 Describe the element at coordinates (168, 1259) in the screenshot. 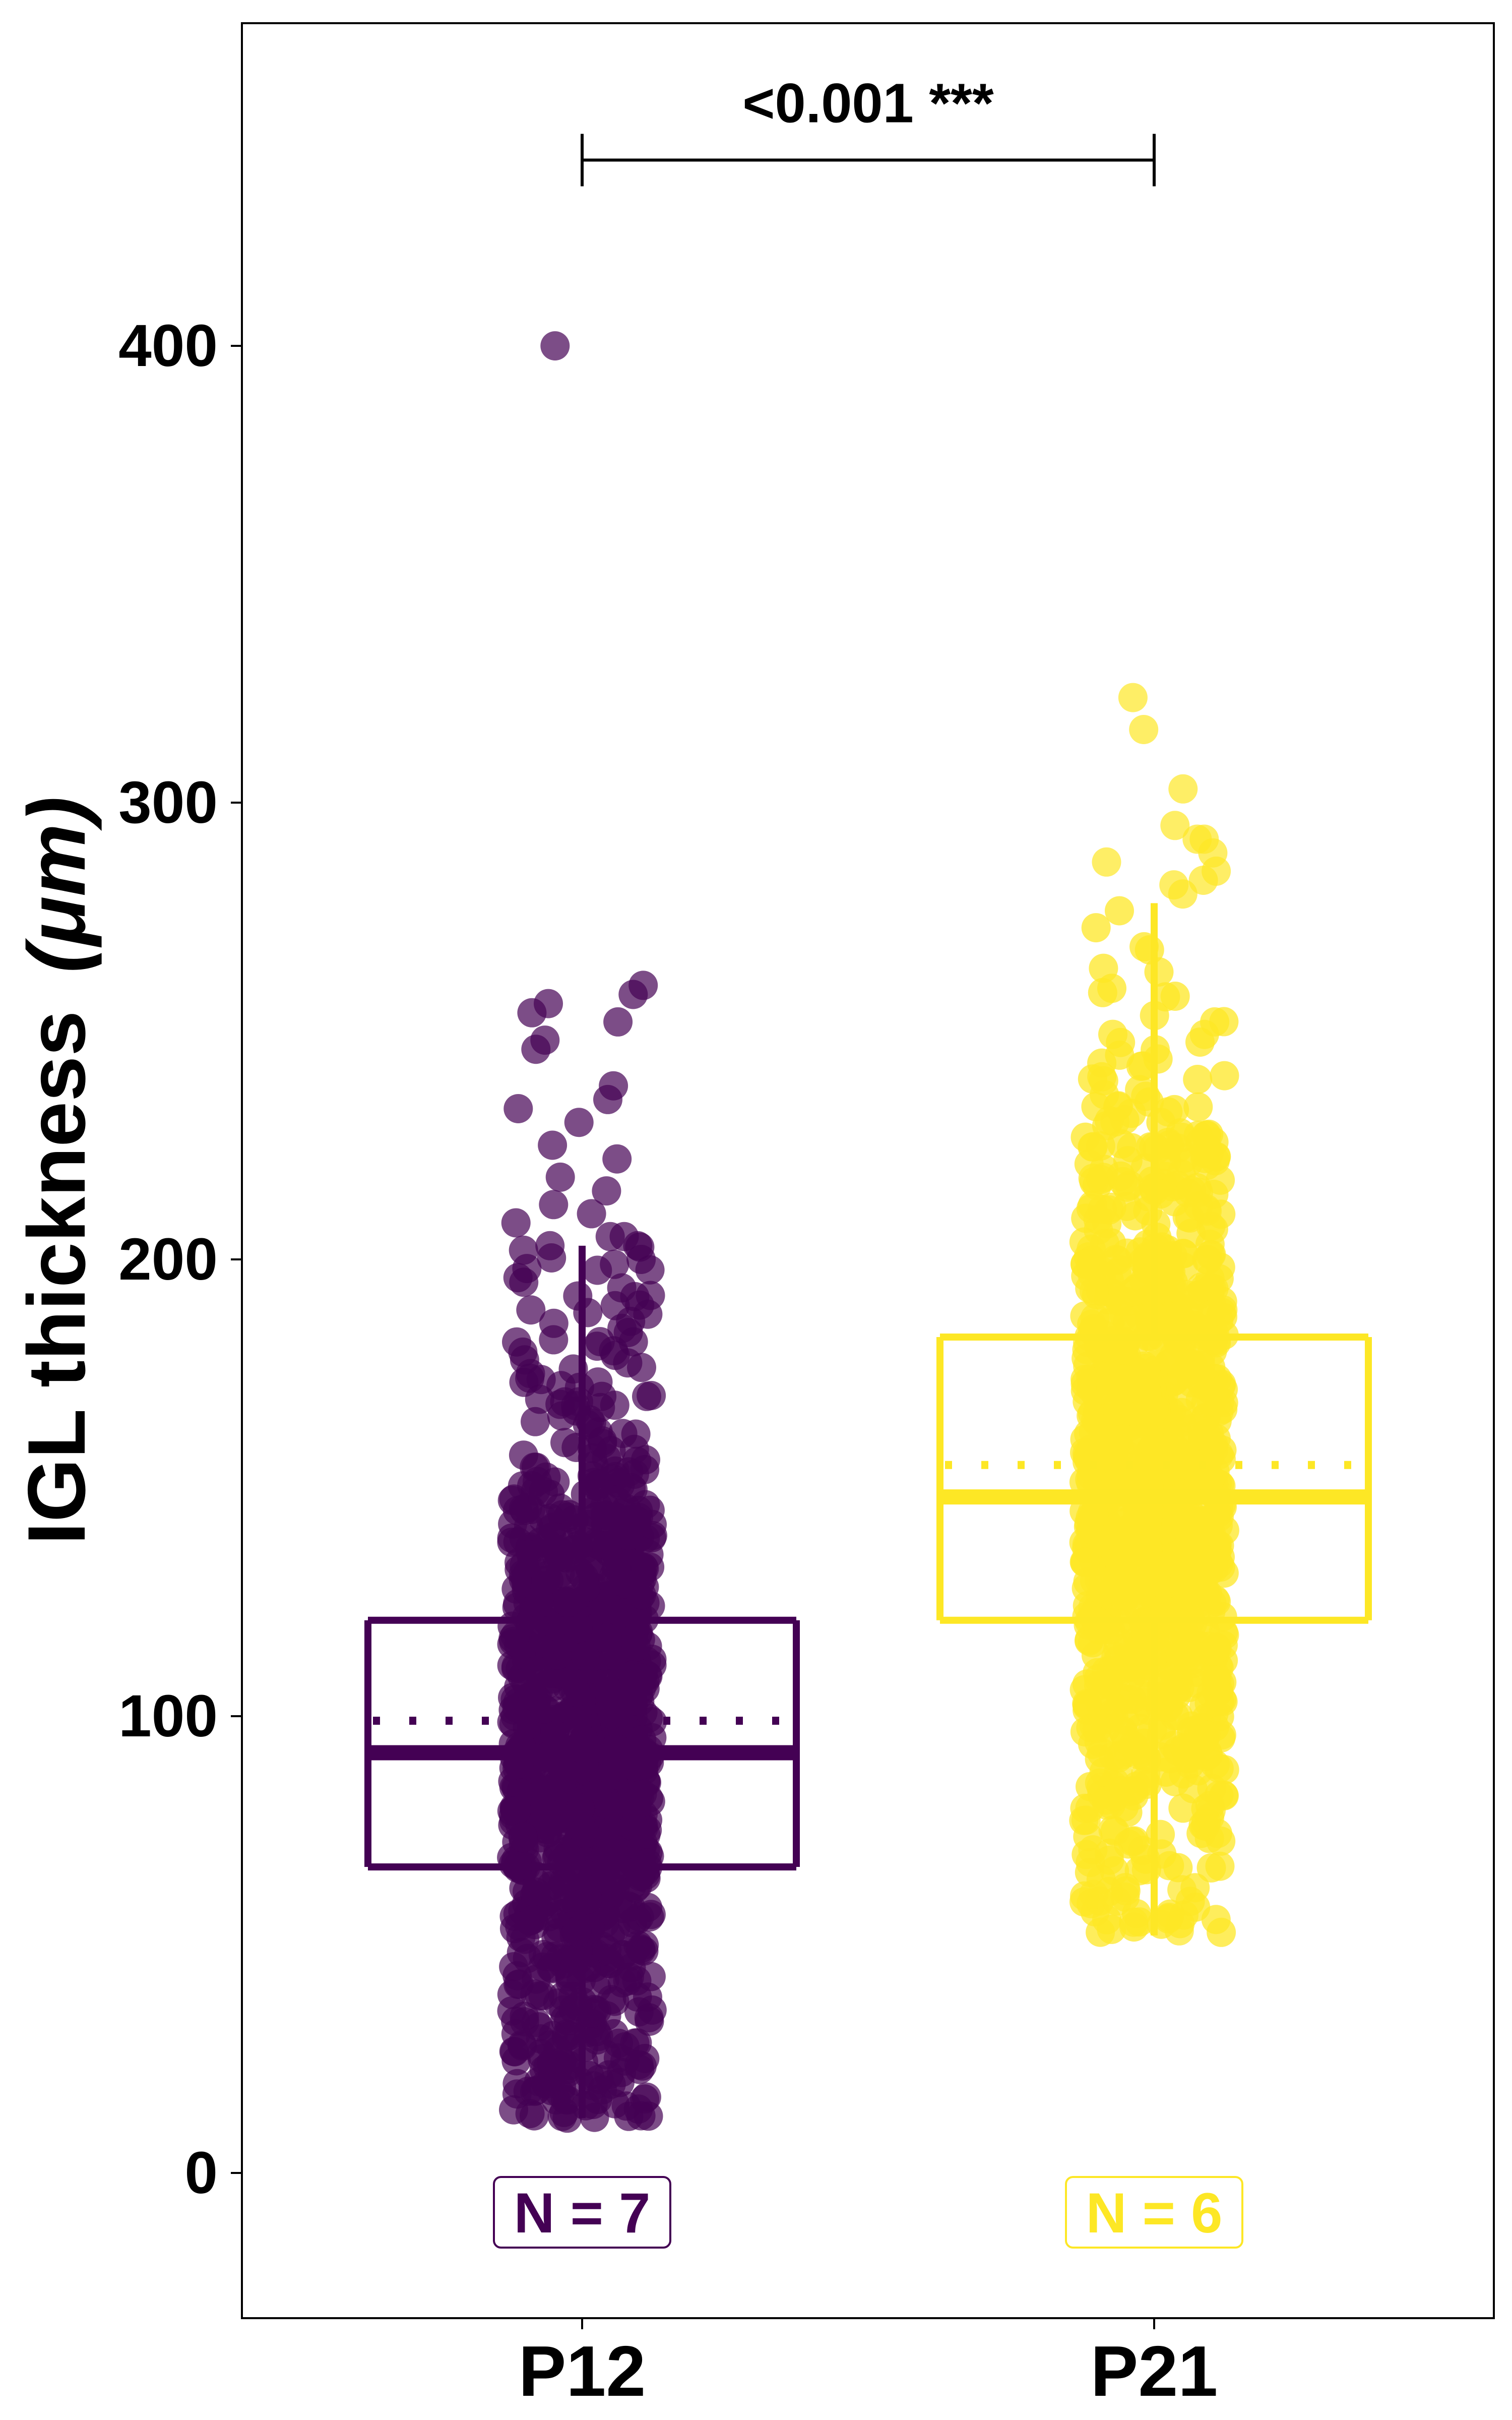

I see `y-tick-label: 200` at that location.